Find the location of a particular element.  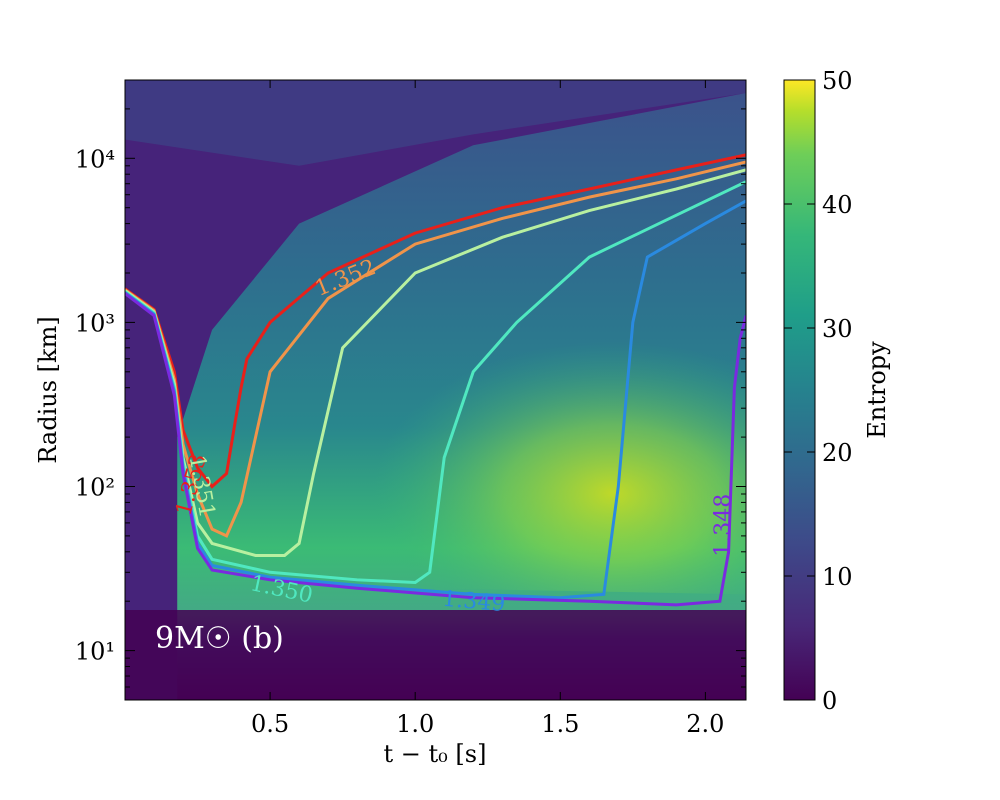

colorbar-tick-label: 40 is located at coordinates (837, 205).